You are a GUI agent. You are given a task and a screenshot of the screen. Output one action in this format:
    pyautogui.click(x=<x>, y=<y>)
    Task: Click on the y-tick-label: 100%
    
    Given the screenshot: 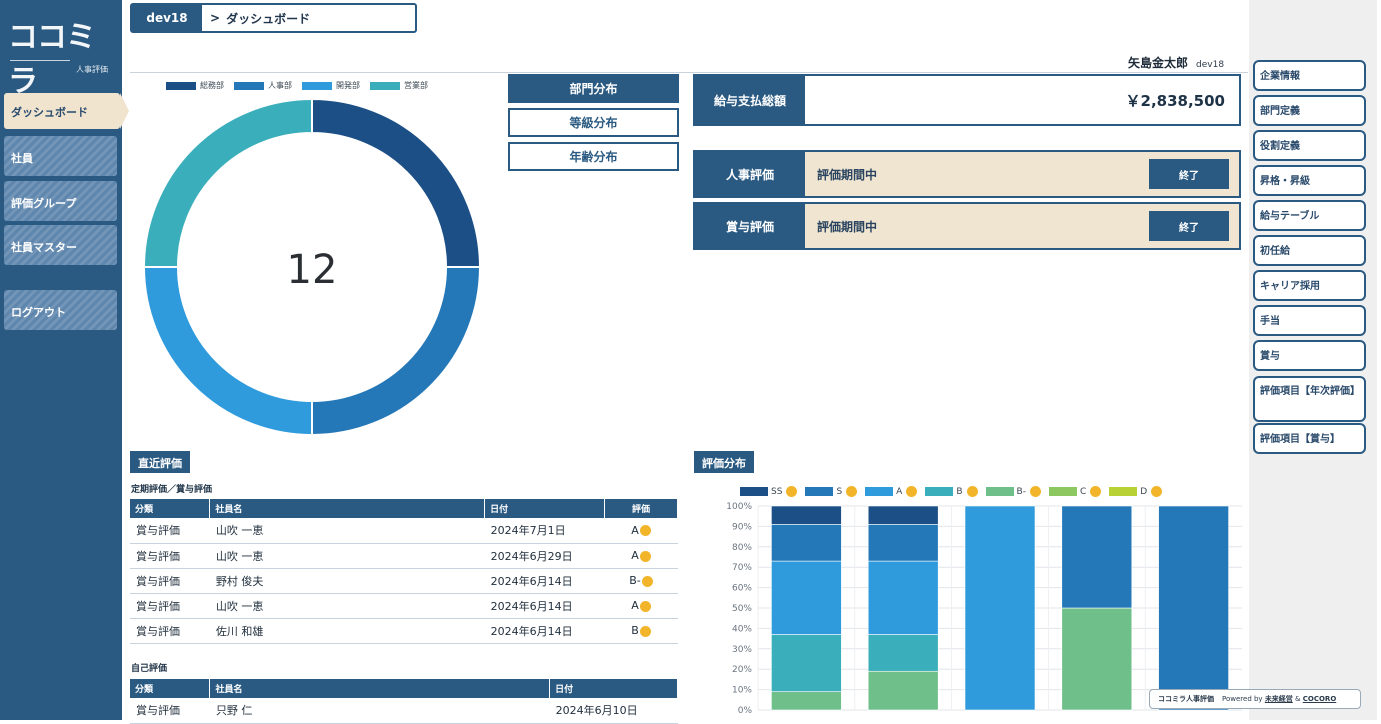 What is the action you would take?
    pyautogui.click(x=739, y=507)
    